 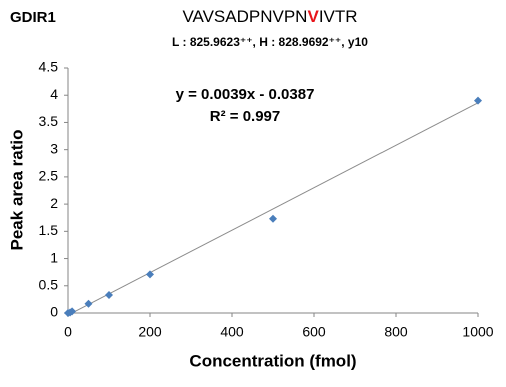 I want to click on x-tick-label: 800, so click(x=396, y=332).